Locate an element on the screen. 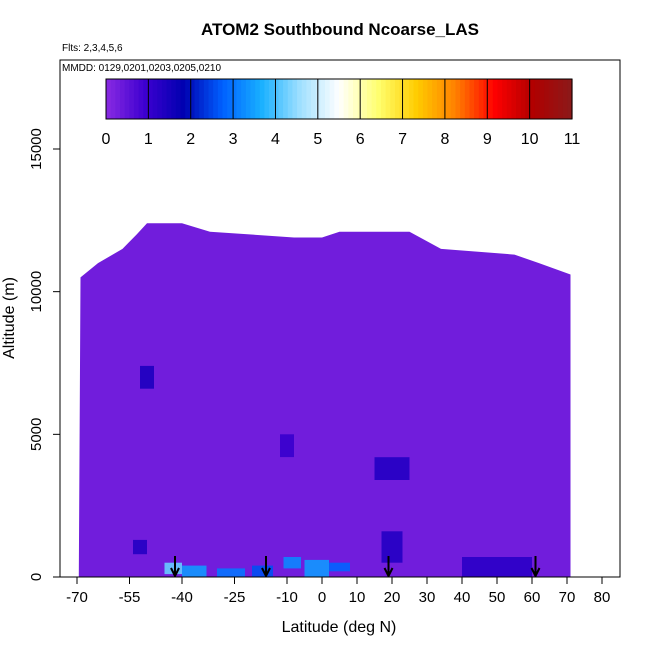  colorbar-tick-label-7: 7 is located at coordinates (402, 139).